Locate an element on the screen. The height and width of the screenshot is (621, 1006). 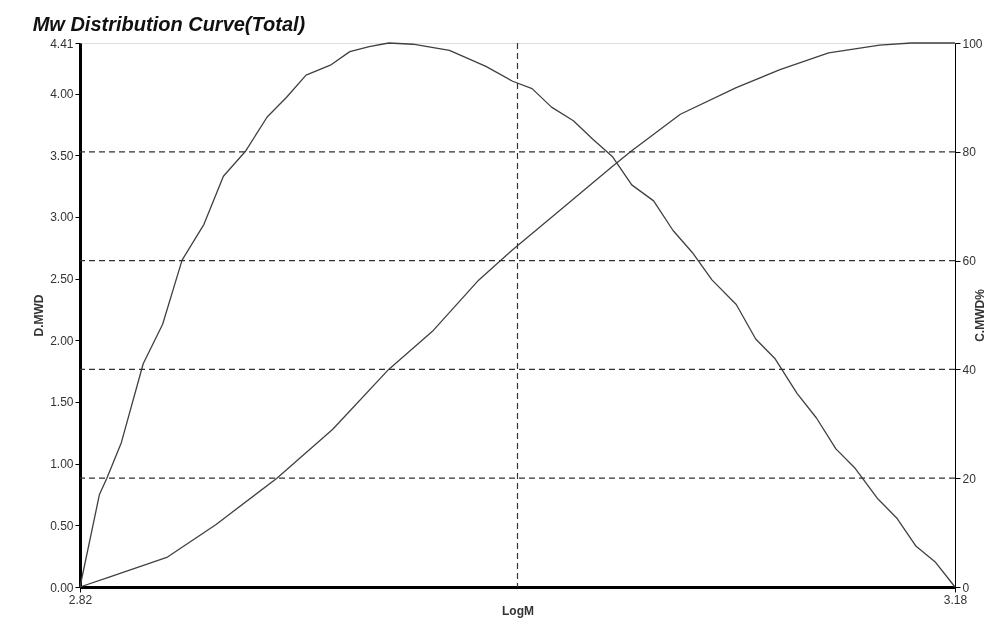
y2-tick-label: 60 is located at coordinates (969, 261).